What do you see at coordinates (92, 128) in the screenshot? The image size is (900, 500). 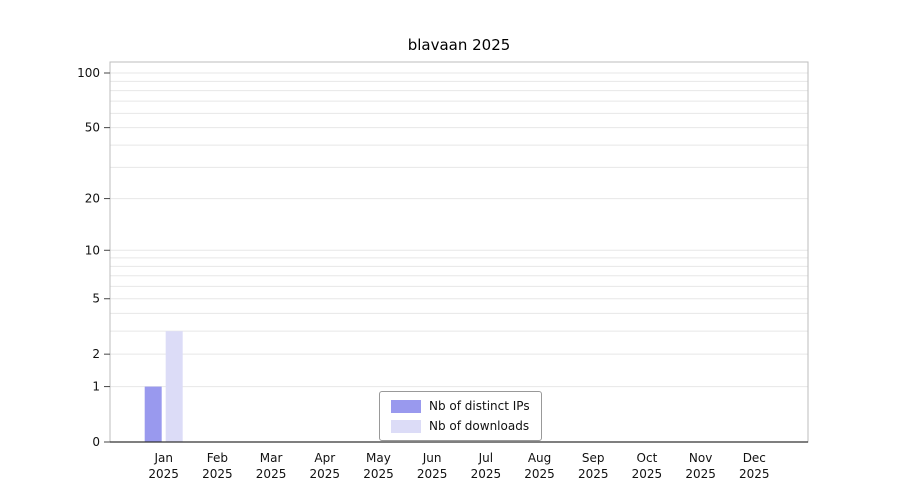 I see `y-tick-label: 50` at bounding box center [92, 128].